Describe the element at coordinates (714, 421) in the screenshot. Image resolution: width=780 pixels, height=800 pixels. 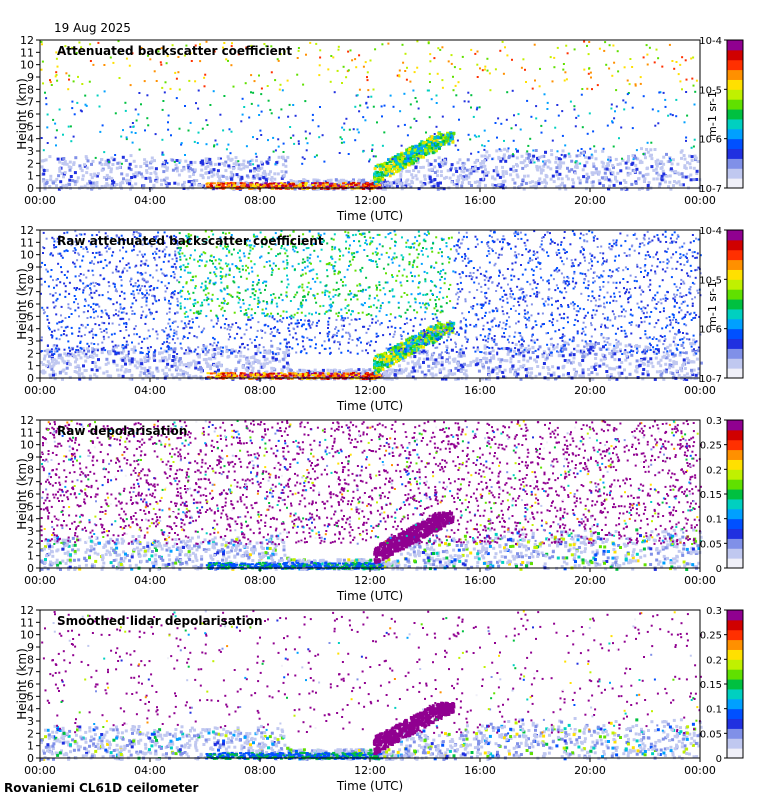
I see `colorbar-tick-label: 0.3` at that location.